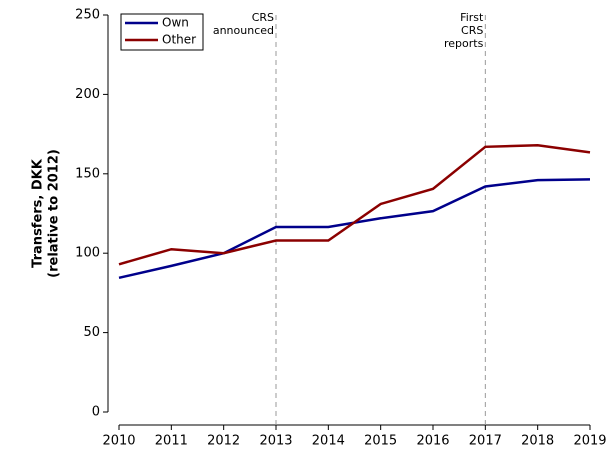 Image resolution: width=615 pixels, height=454 pixels. I want to click on x-tick-label: 2019, so click(589, 441).